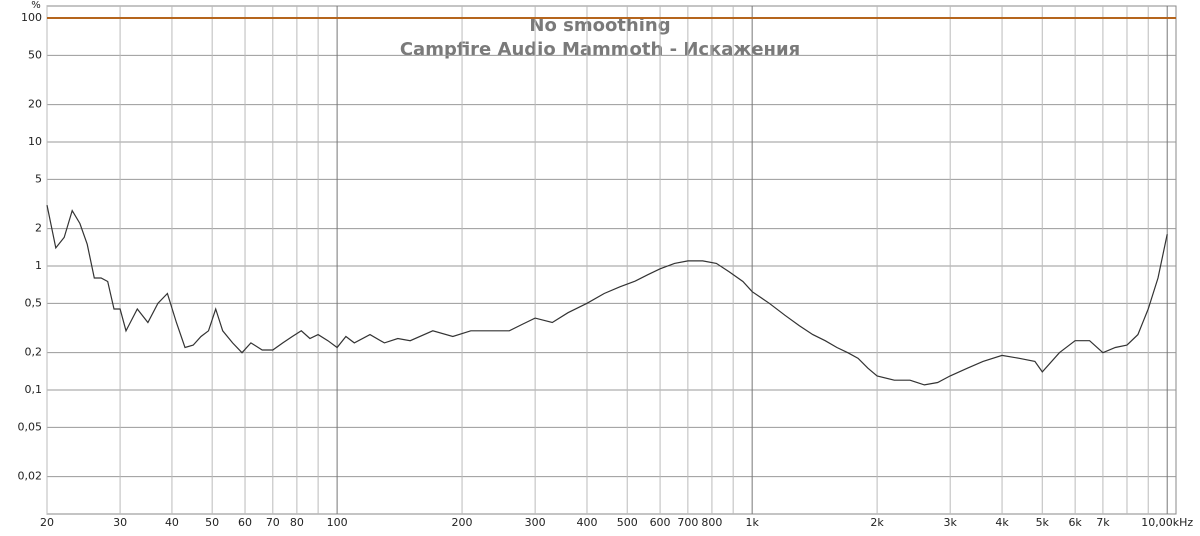 This screenshot has height=536, width=1200. What do you see at coordinates (35, 54) in the screenshot?
I see `y-tick-label: 50` at bounding box center [35, 54].